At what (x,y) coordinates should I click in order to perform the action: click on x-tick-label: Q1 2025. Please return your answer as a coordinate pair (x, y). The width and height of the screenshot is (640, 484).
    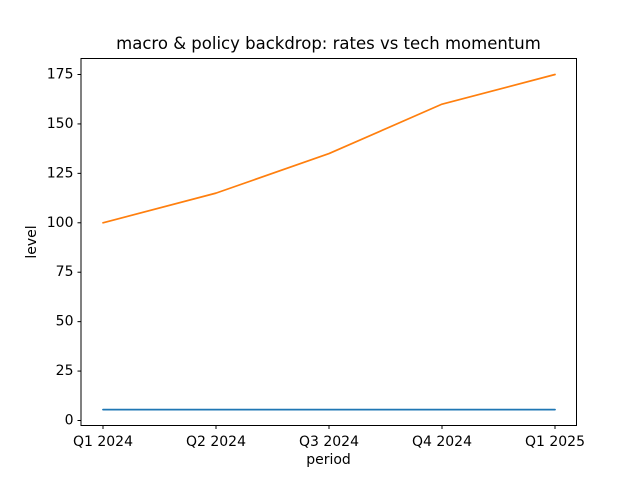
    Looking at the image, I should click on (555, 442).